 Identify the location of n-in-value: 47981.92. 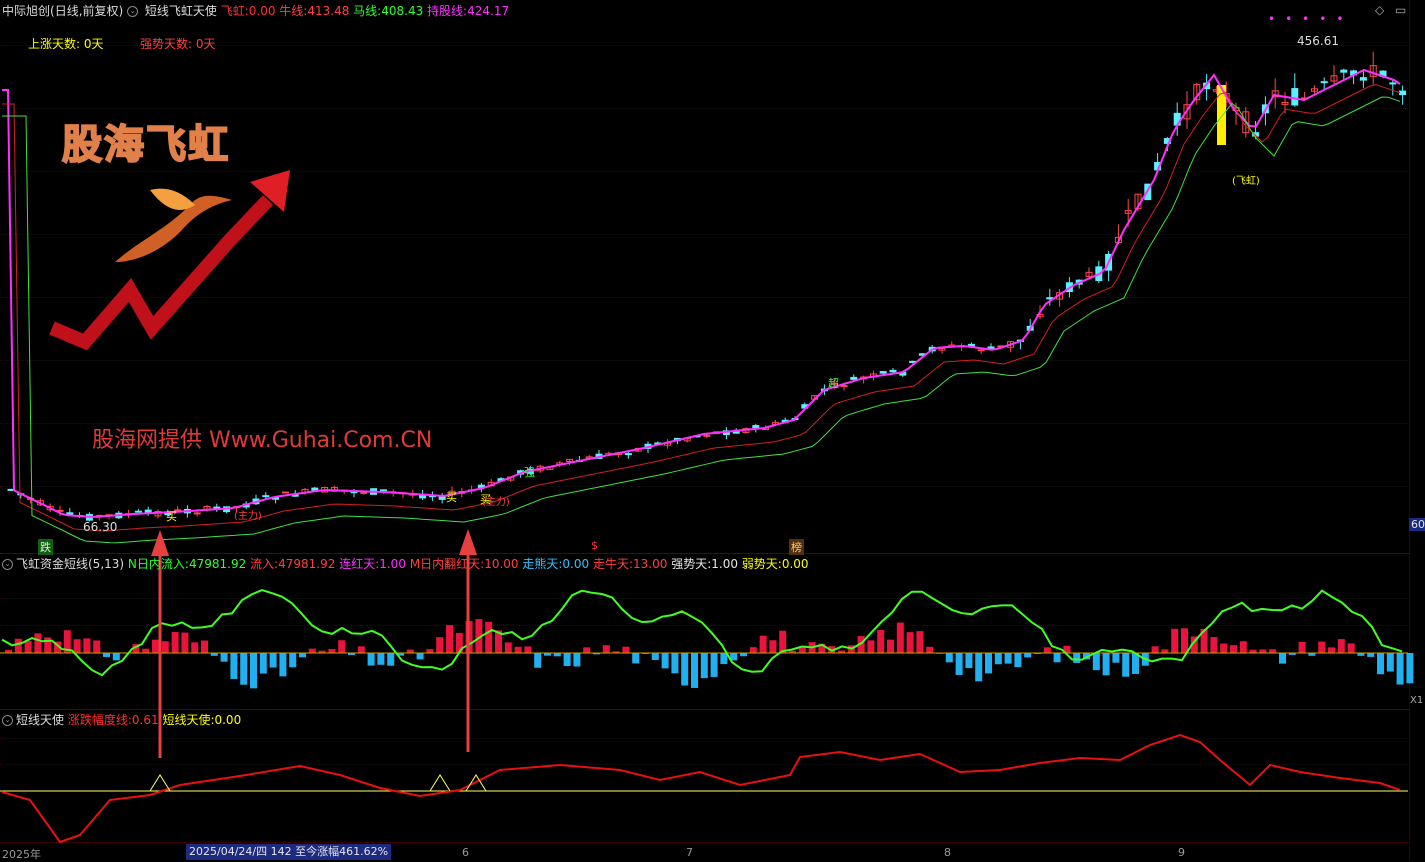
(217, 564).